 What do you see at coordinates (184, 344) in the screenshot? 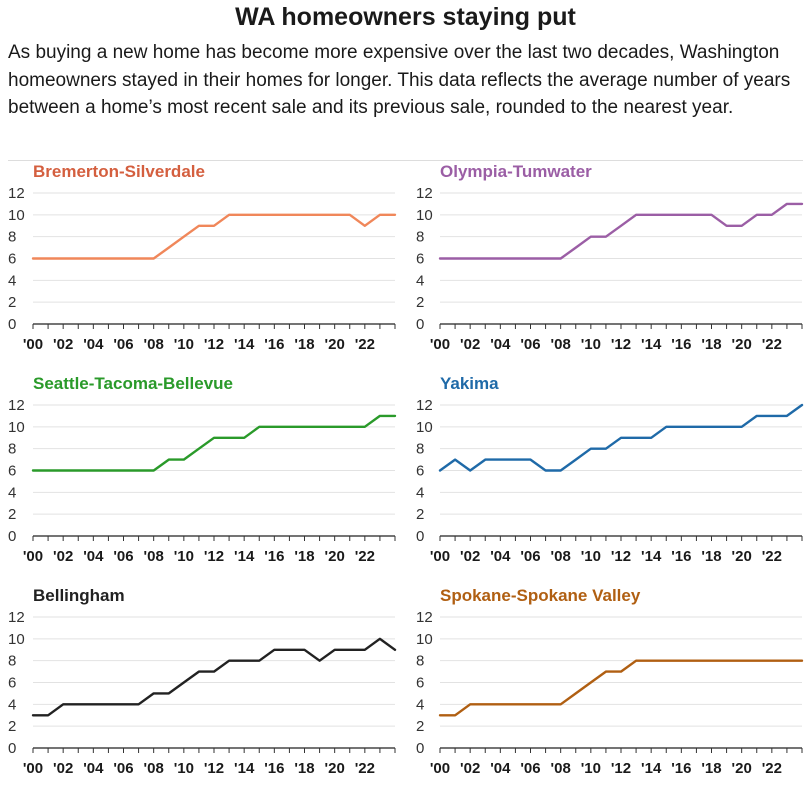
I see `panel-1-xtick-label: '10` at bounding box center [184, 344].